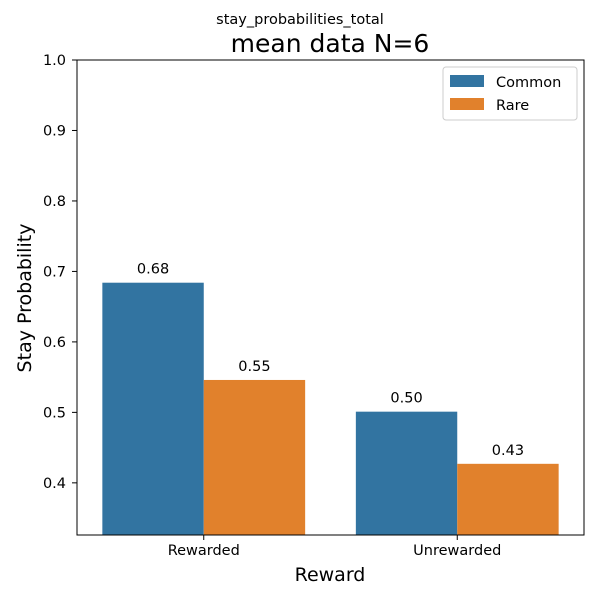 The height and width of the screenshot is (600, 600). I want to click on y-tick-label: 0.4, so click(54, 484).